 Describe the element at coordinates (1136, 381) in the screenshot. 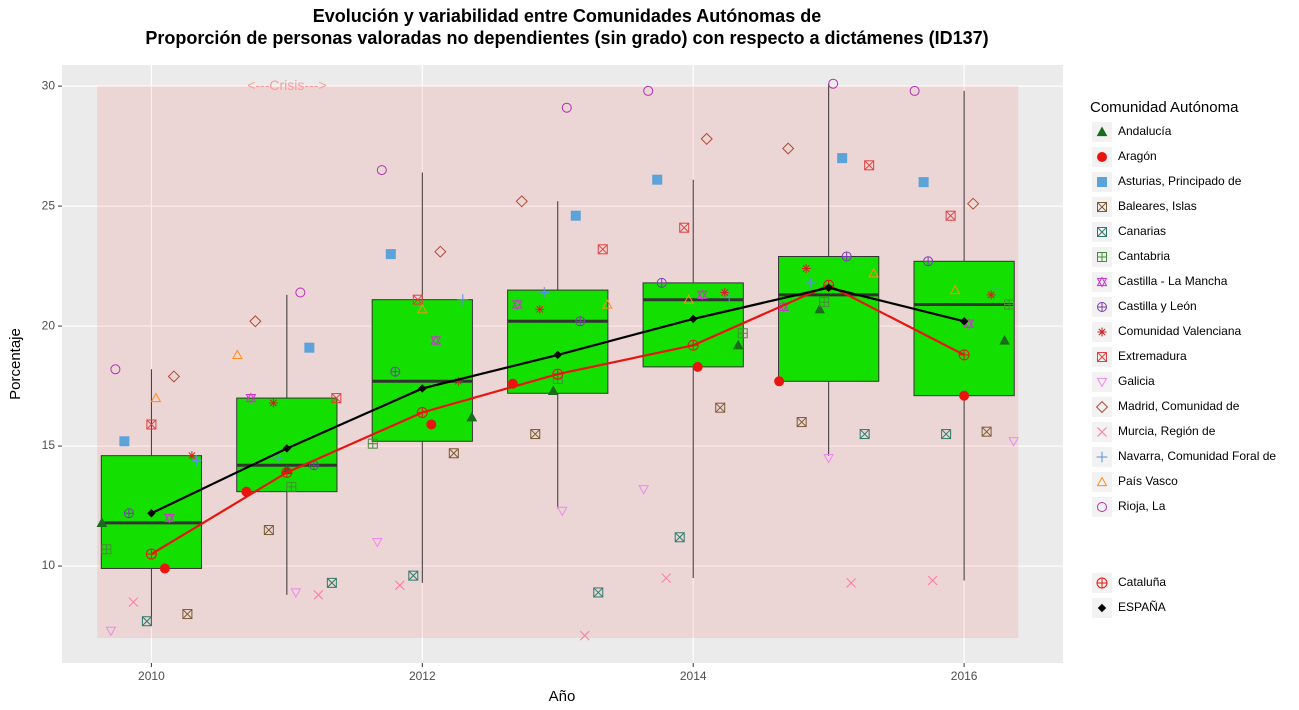

I see `legend-label: Galicia` at that location.